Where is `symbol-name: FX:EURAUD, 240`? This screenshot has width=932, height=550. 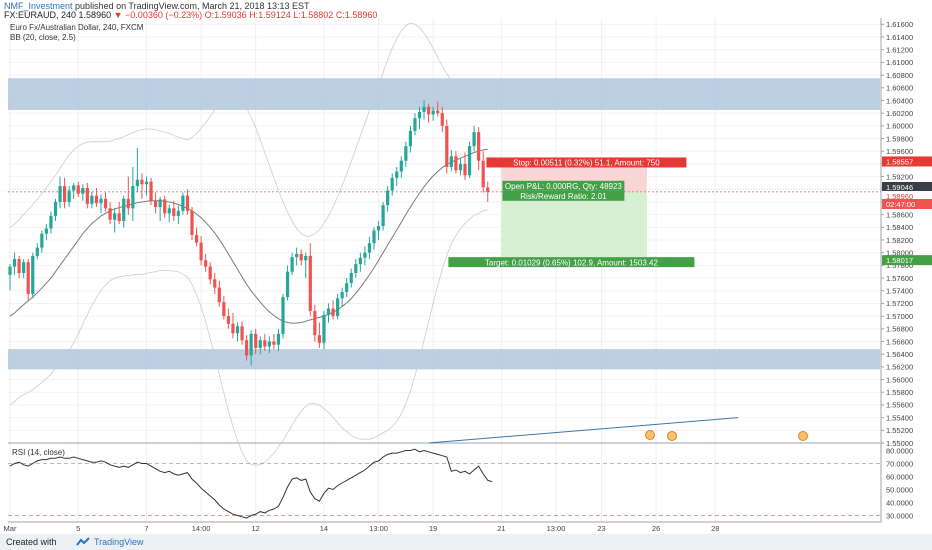 symbol-name: FX:EURAUD, 240 is located at coordinates (40, 15).